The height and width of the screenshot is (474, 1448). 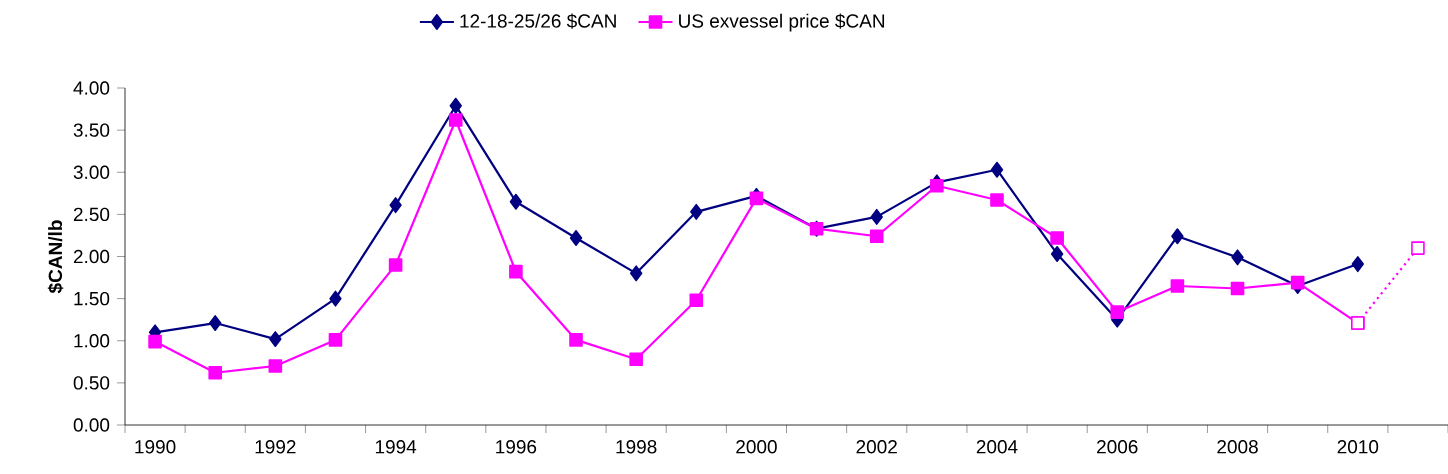 I want to click on y-tick-label: 3.00, so click(x=91, y=172).